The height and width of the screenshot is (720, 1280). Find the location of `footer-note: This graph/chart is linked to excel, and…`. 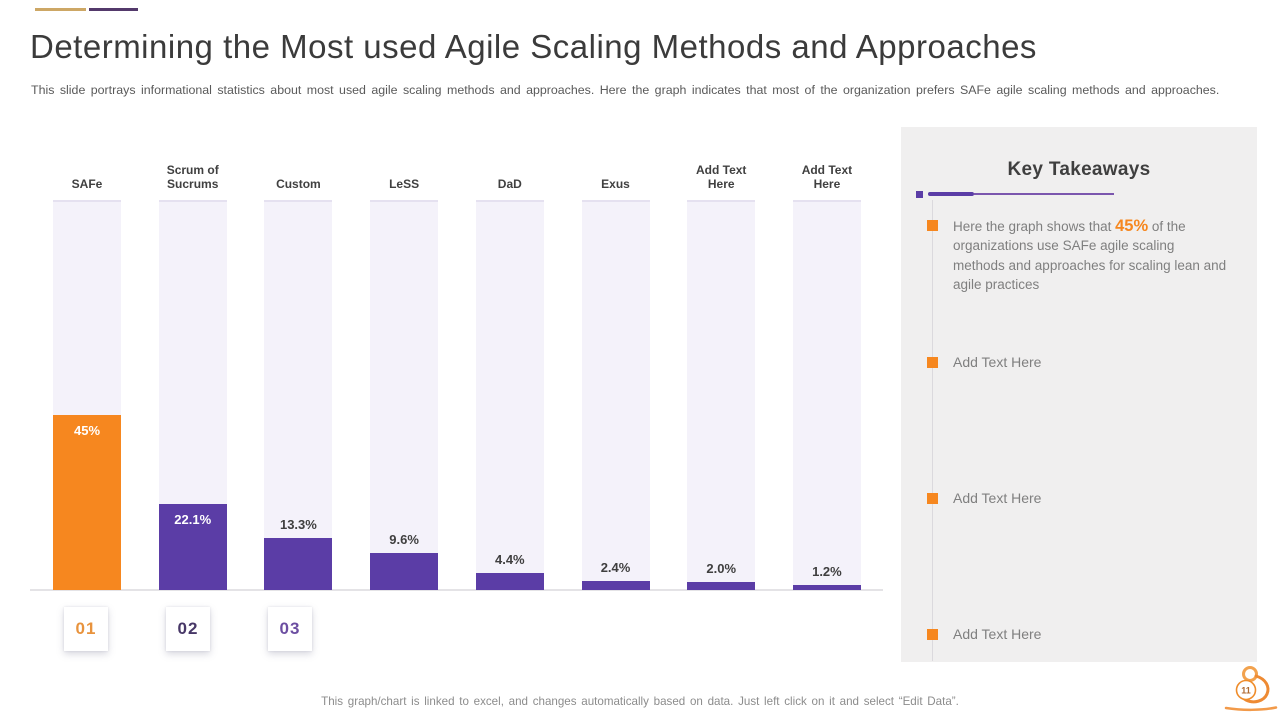

footer-note: This graph/chart is linked to excel, and… is located at coordinates (640, 701).